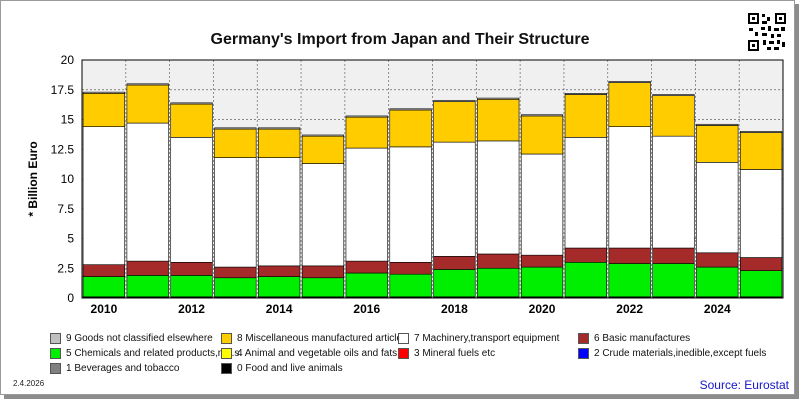  What do you see at coordinates (282, 368) in the screenshot?
I see `legend-item: 0 Food and live animals` at bounding box center [282, 368].